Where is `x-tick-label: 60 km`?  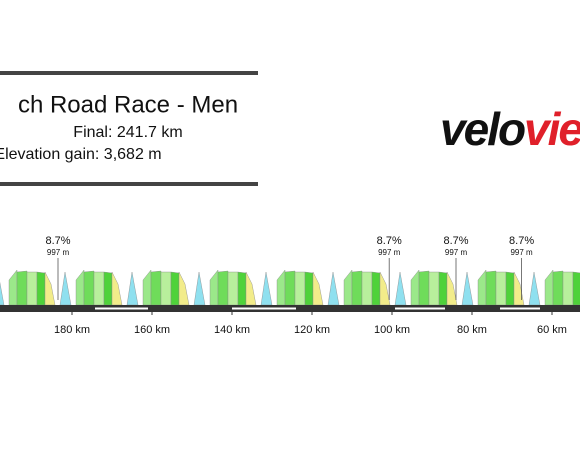
x-tick-label: 60 km is located at coordinates (552, 330).